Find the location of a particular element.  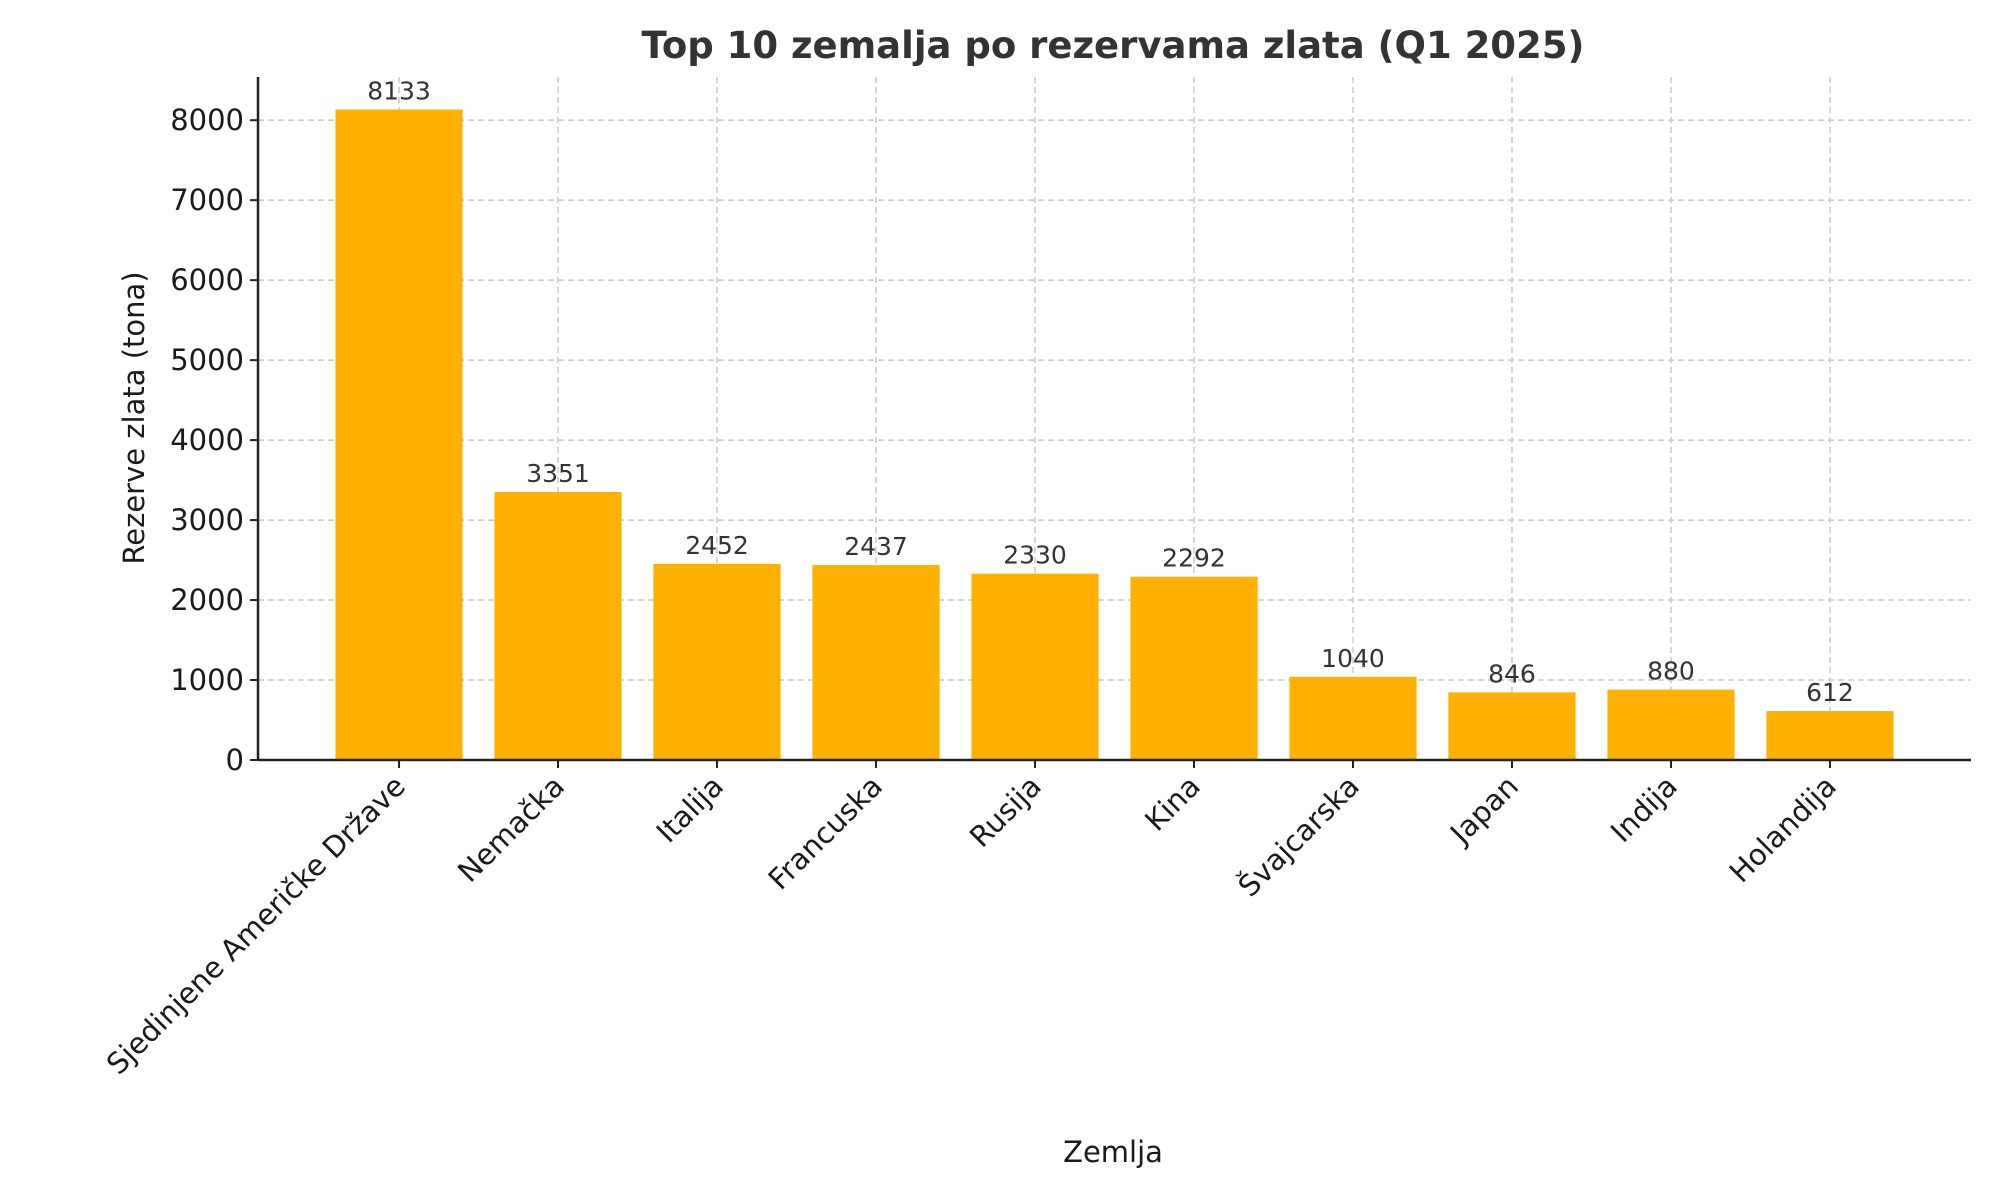

y-tick-label: 6000 is located at coordinates (207, 280).